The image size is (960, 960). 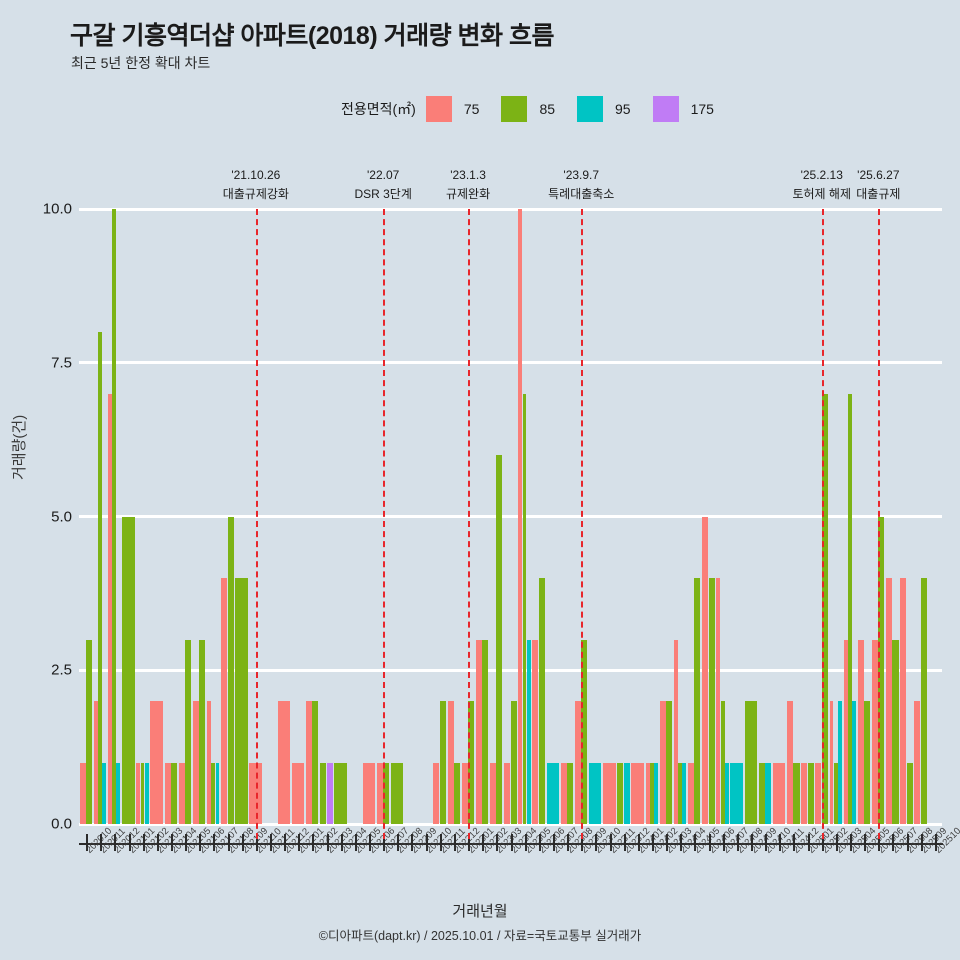 I want to click on legend-item-95: 95, so click(x=612, y=109).